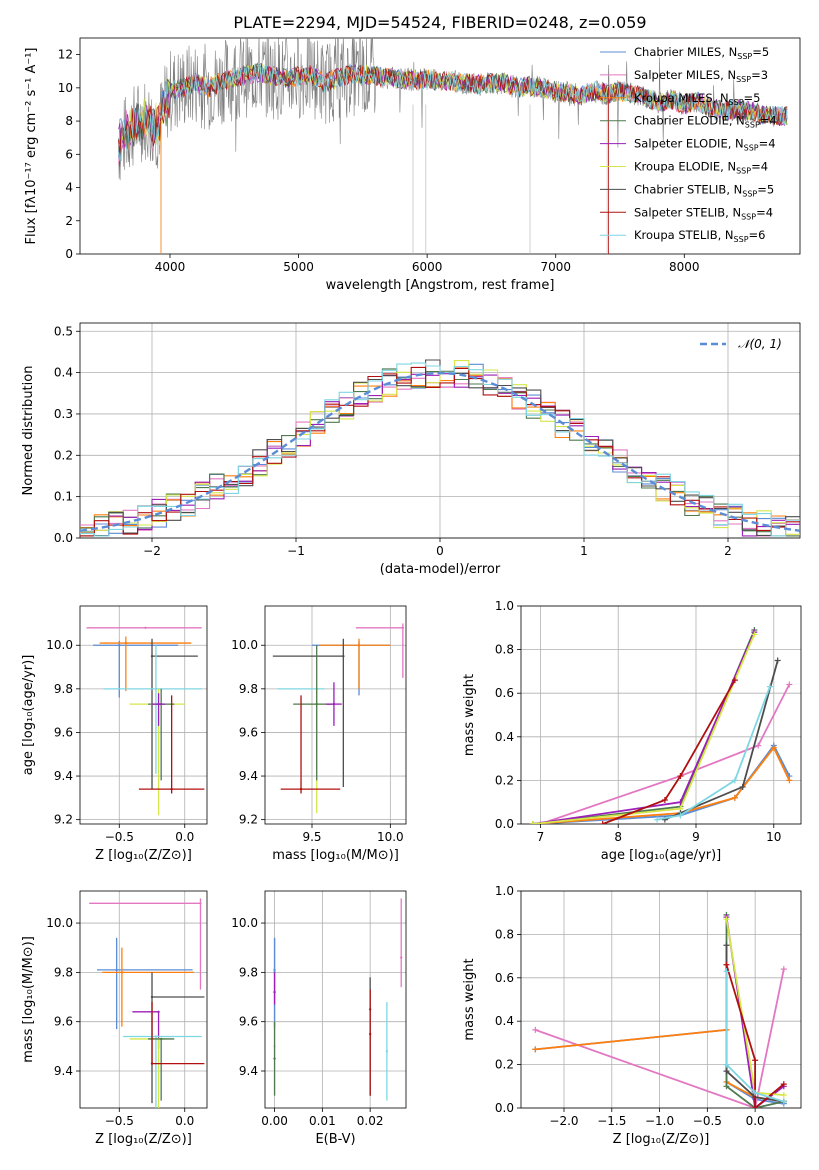 The image size is (819, 1170). What do you see at coordinates (701, 76) in the screenshot?
I see `legend-entry: Salpeter MILES, NSSP=3` at bounding box center [701, 76].